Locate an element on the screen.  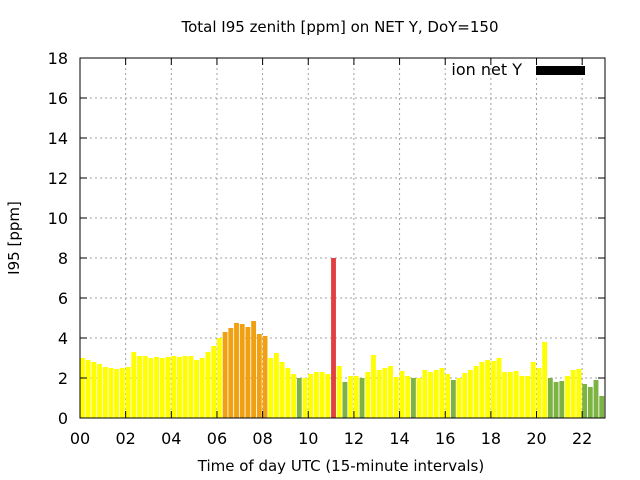
x-tick-label: 18 is located at coordinates (491, 438).